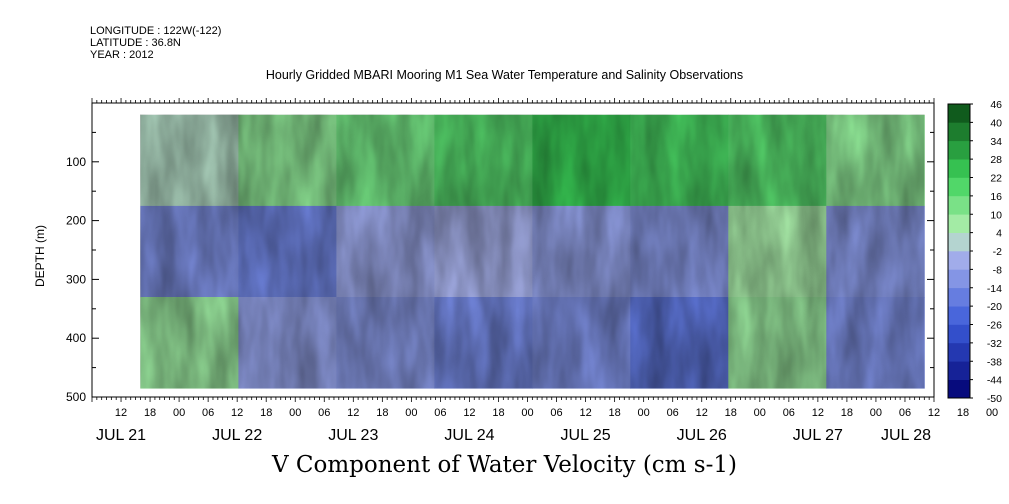 The image size is (1009, 504). I want to click on colorbar-tick-label: 40, so click(996, 123).